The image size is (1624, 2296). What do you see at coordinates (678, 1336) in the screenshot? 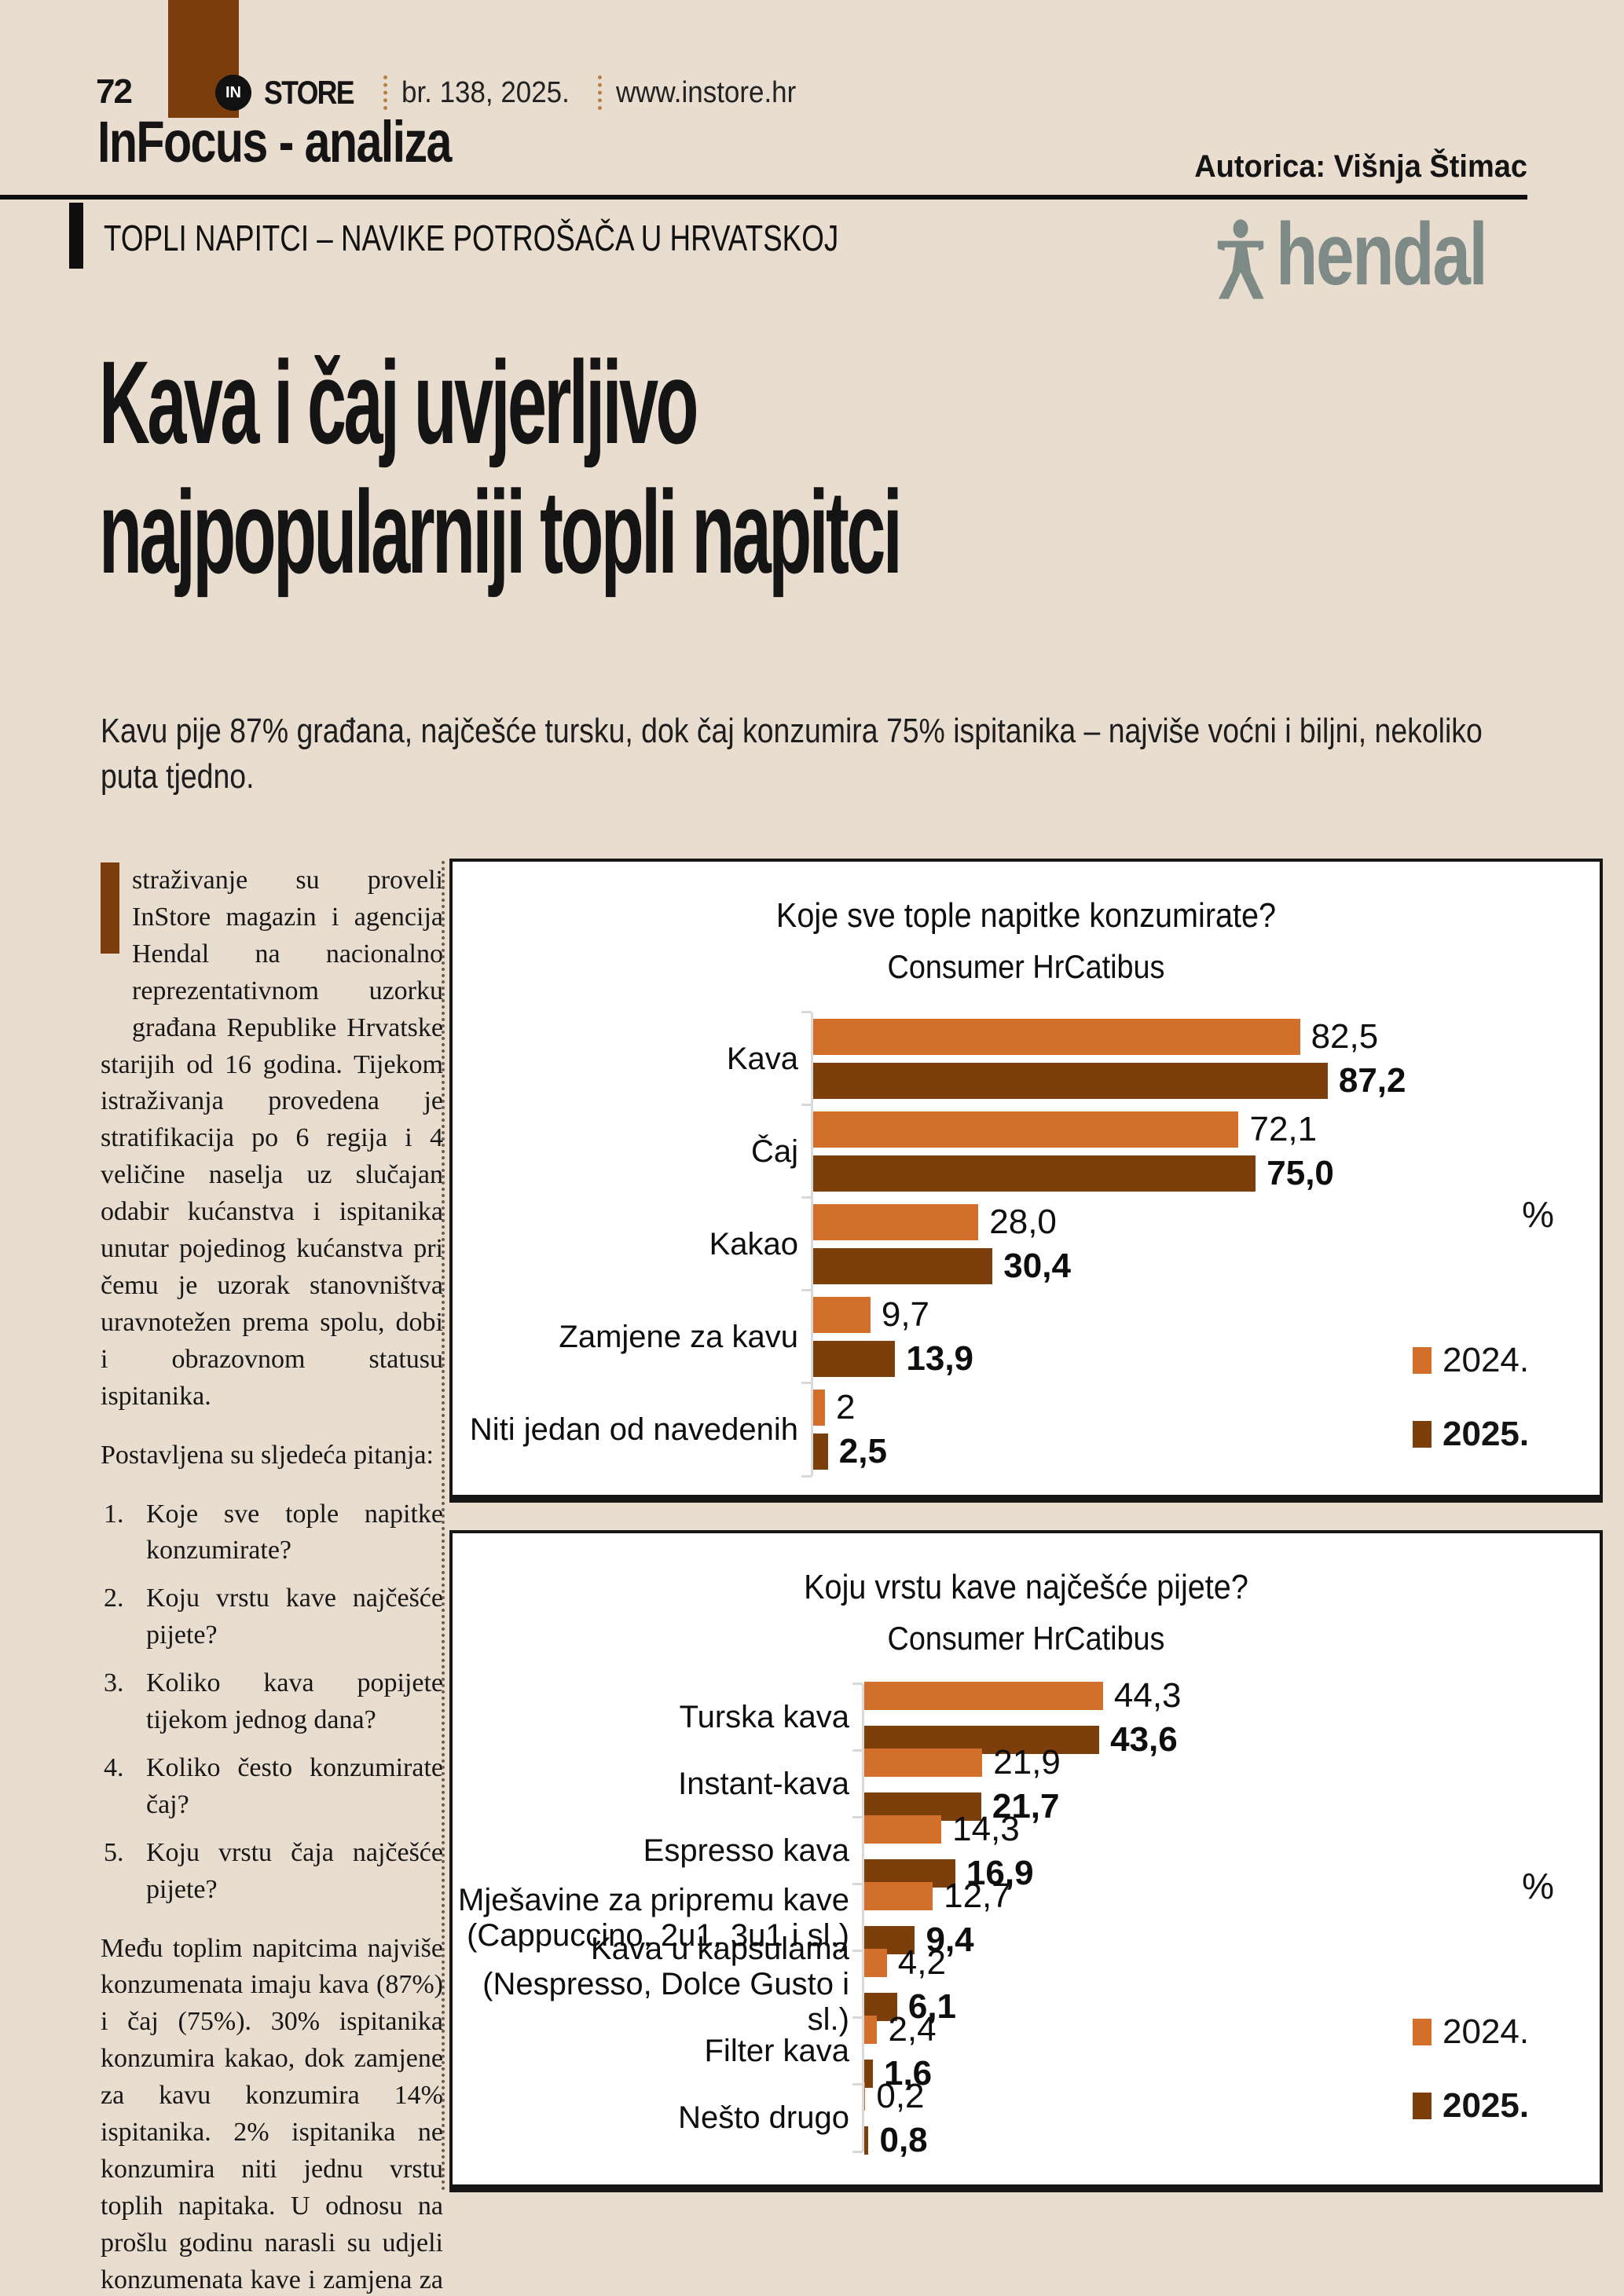
I see `category-label: Zamjene za kavu` at bounding box center [678, 1336].